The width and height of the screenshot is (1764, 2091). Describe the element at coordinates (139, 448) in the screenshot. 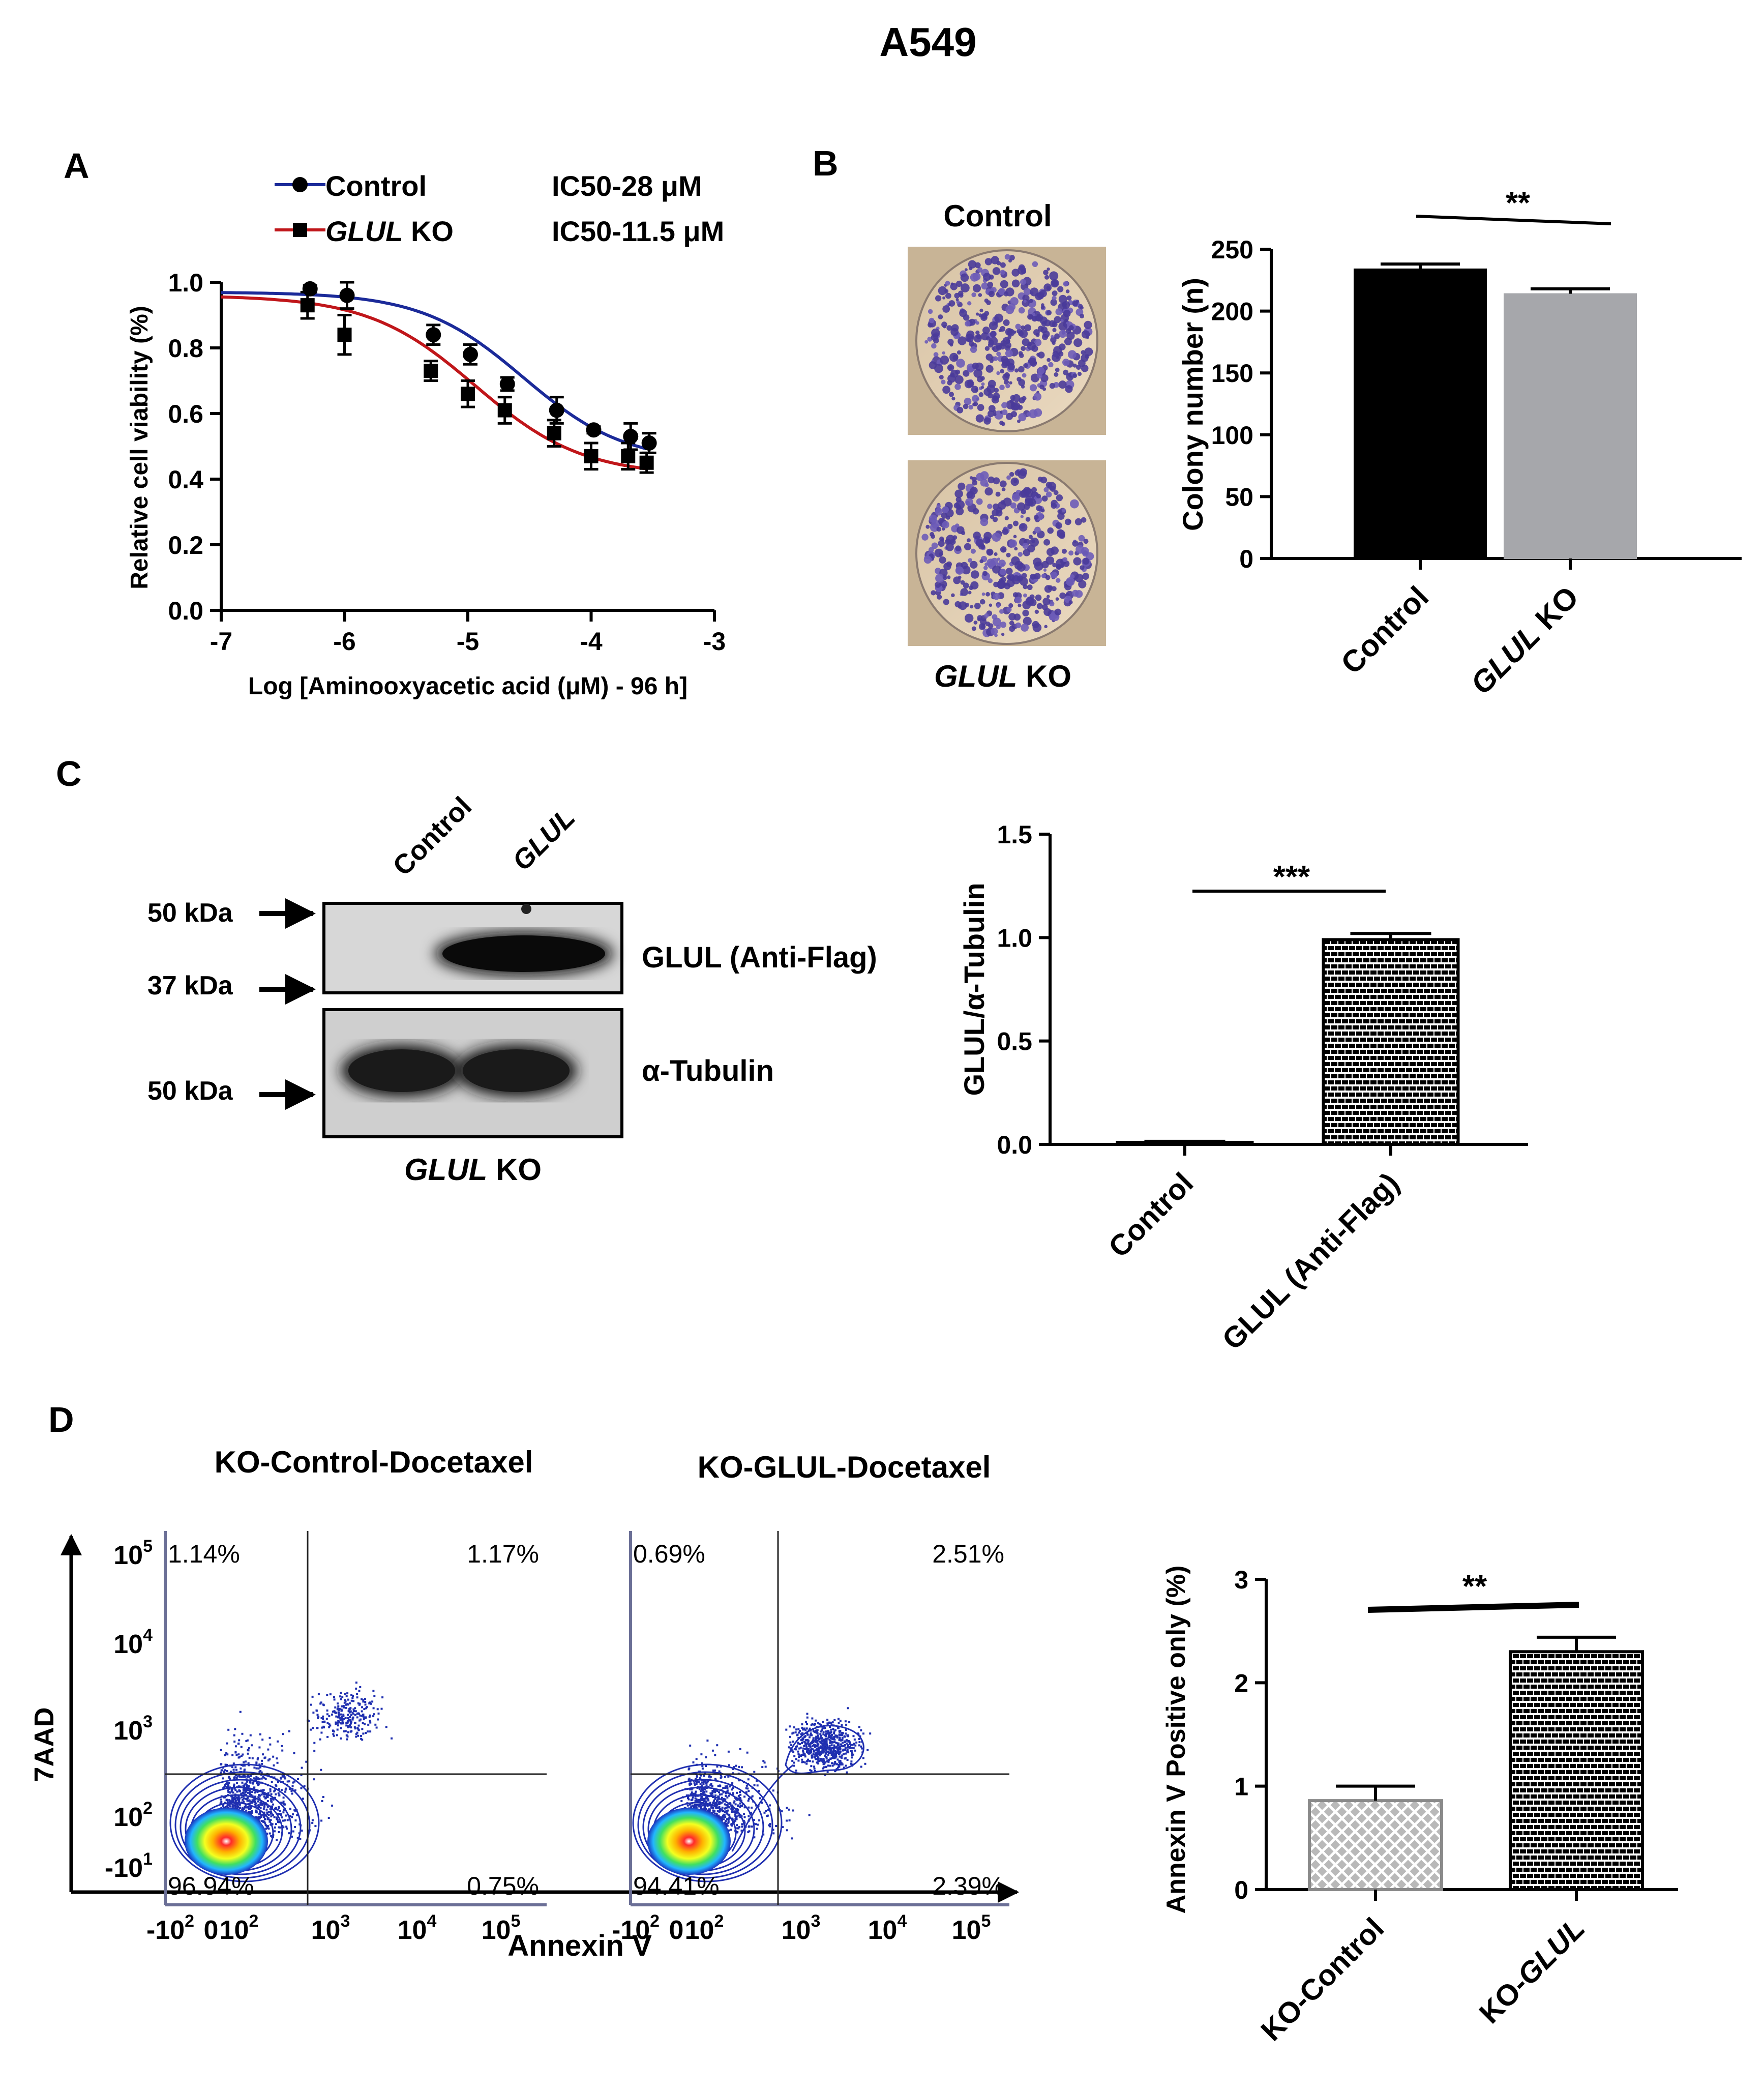

I see `y-axis-label-a: Relative cell viability (%)` at that location.